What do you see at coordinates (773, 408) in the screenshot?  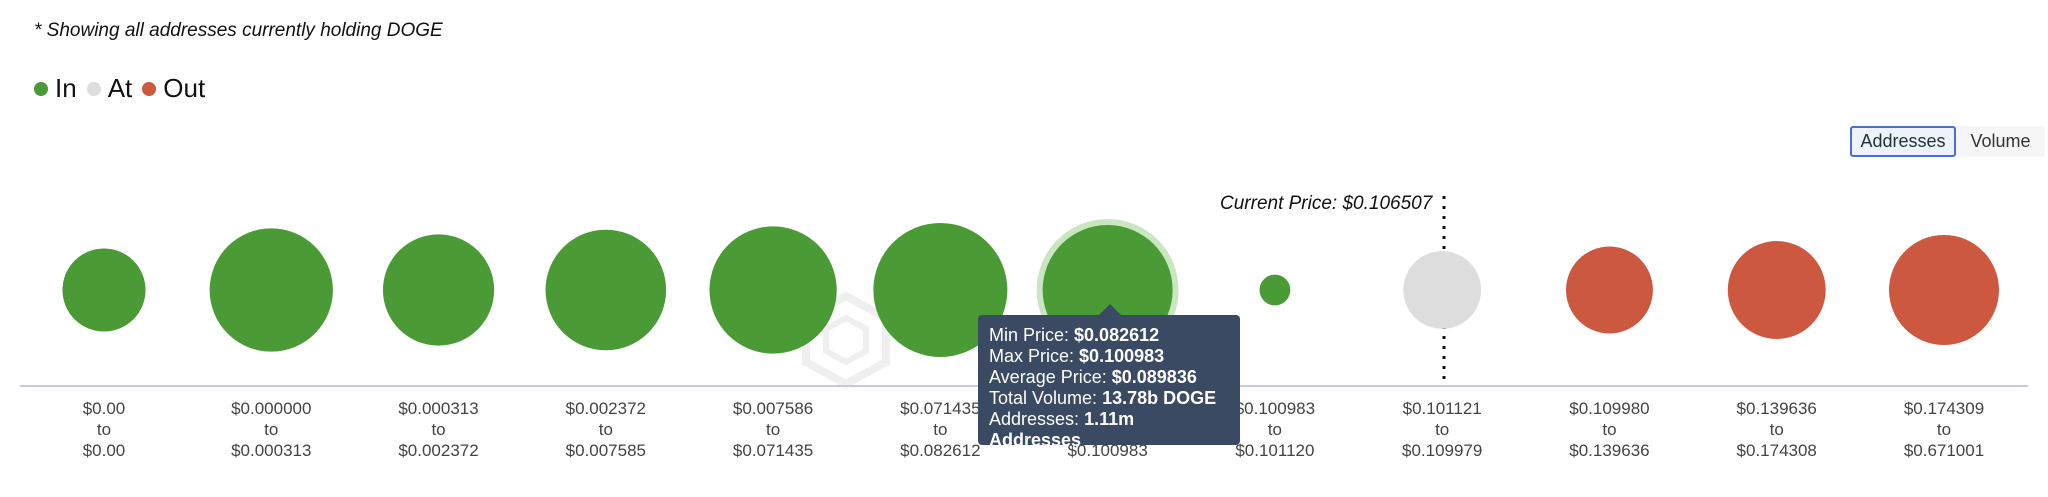 I see `tick-label-4-from: $0.007586` at bounding box center [773, 408].